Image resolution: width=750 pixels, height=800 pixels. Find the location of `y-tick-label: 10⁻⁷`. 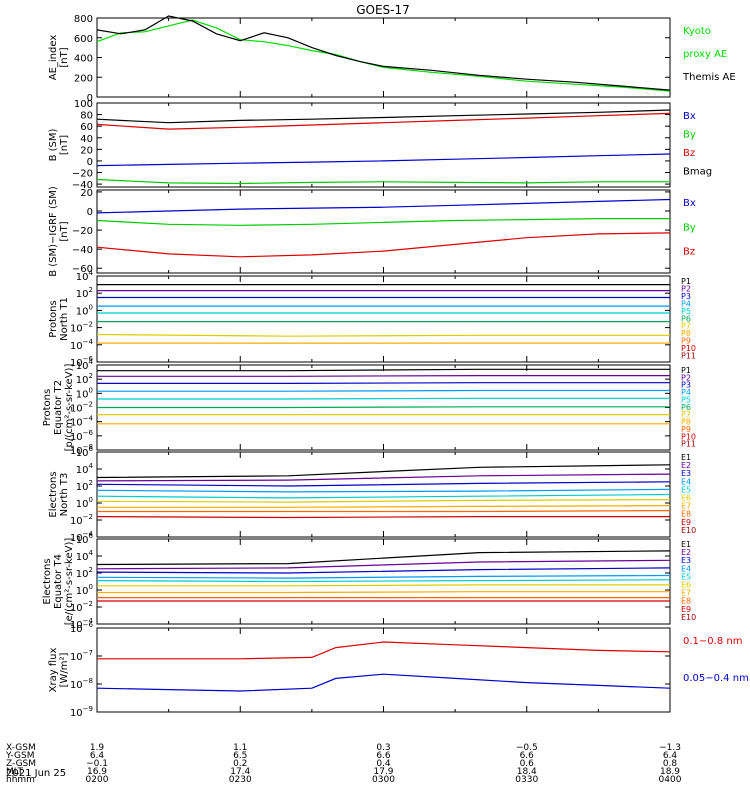

y-tick-label: 10⁻⁷ is located at coordinates (81, 656).